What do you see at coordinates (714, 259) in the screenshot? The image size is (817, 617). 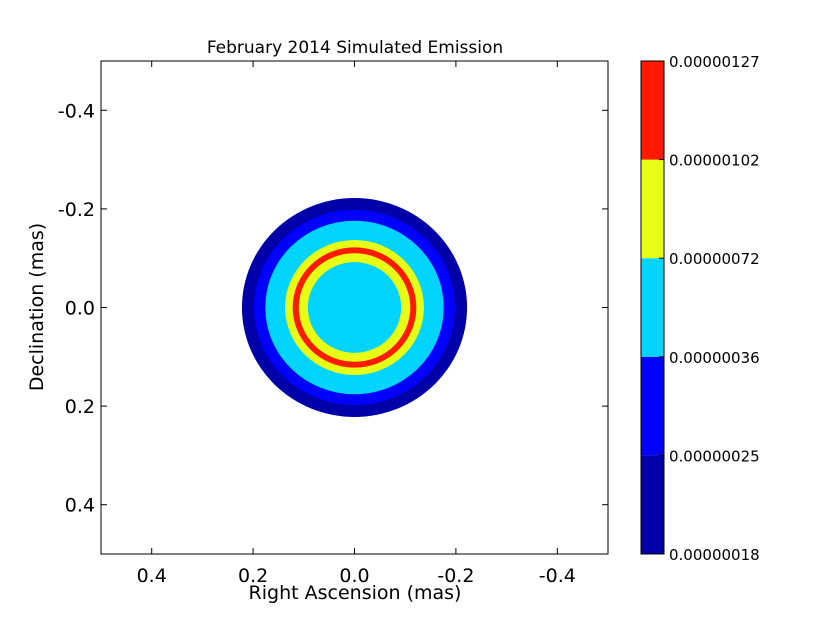 I see `colorbar-tick-label: 0.00000072` at bounding box center [714, 259].